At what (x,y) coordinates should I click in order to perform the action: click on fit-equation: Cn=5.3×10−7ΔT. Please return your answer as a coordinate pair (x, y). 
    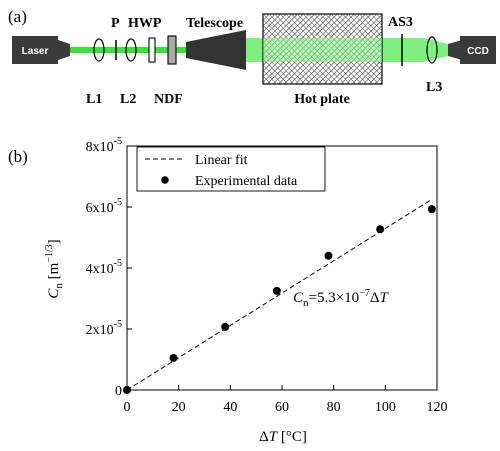
    Looking at the image, I should click on (341, 298).